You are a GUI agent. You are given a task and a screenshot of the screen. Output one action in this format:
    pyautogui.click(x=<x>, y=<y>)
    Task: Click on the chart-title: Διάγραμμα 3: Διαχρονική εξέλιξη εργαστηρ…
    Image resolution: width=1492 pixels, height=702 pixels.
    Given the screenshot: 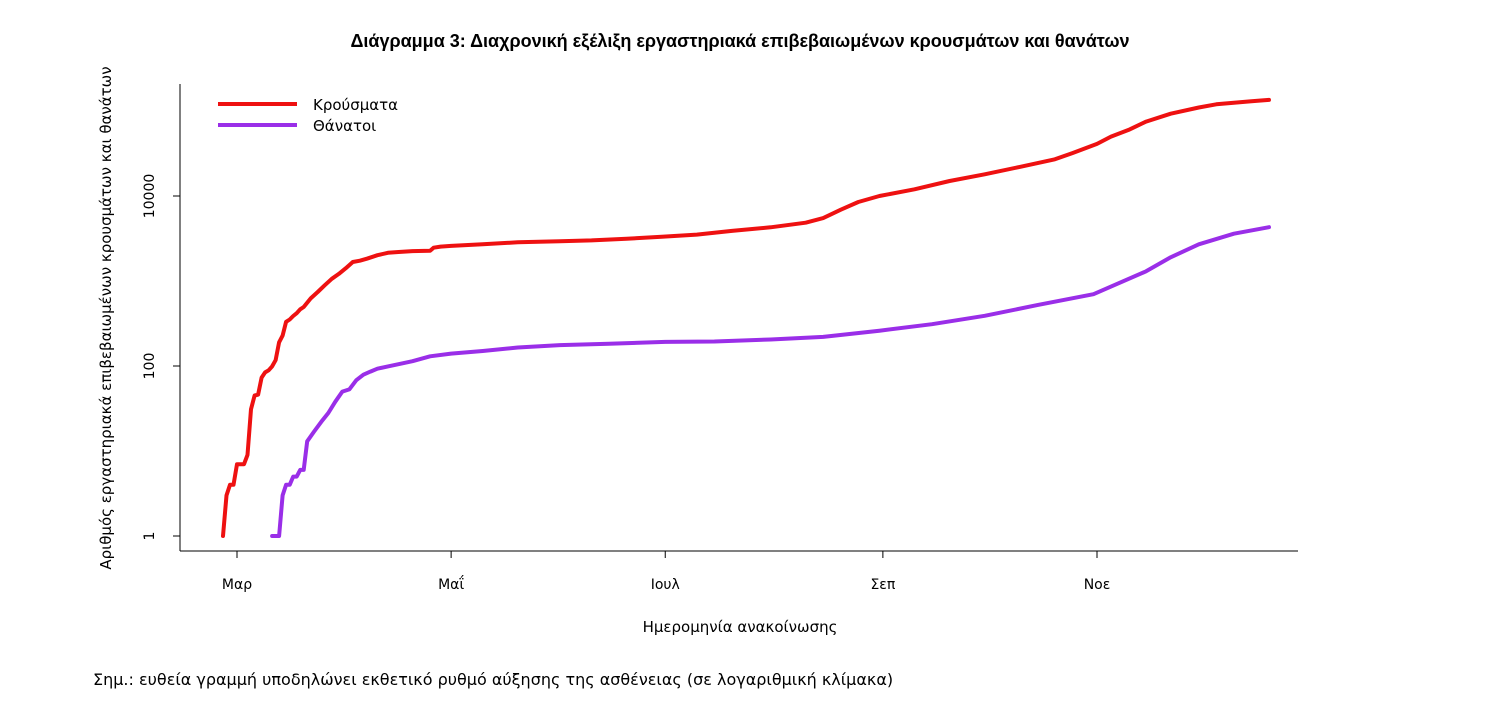 What is the action you would take?
    pyautogui.click(x=739, y=41)
    